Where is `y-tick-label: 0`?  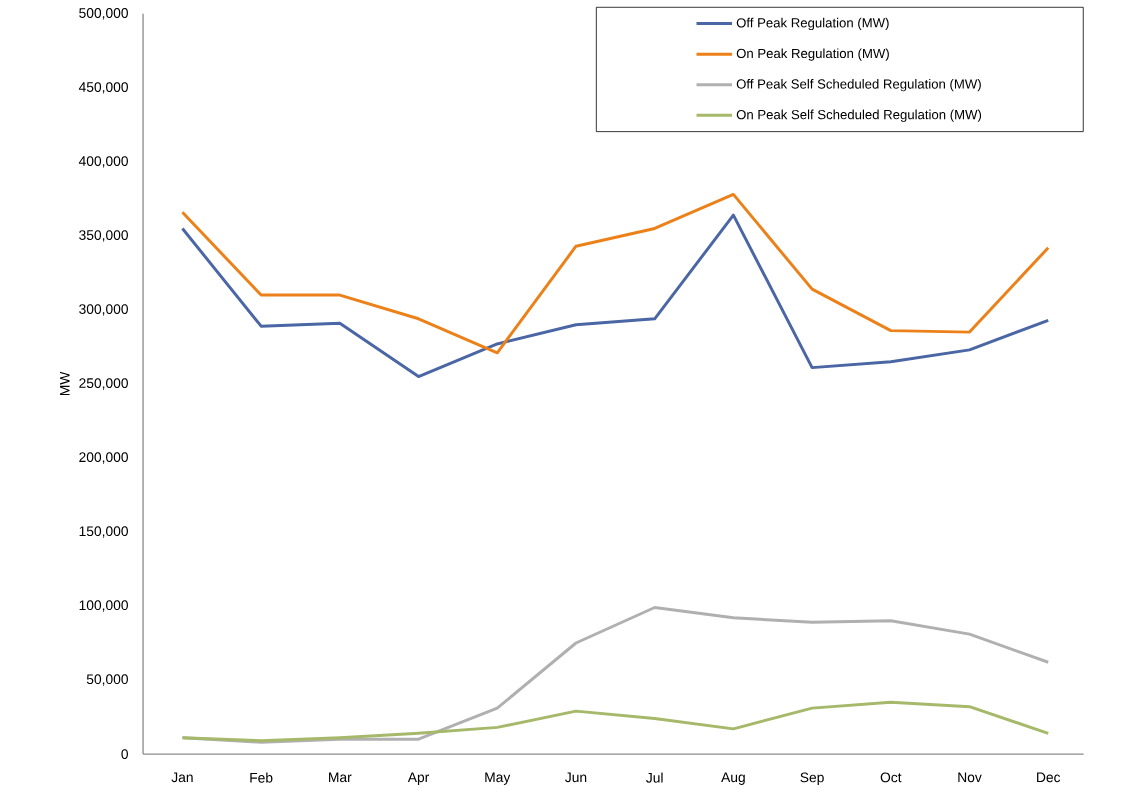
y-tick-label: 0 is located at coordinates (124, 753).